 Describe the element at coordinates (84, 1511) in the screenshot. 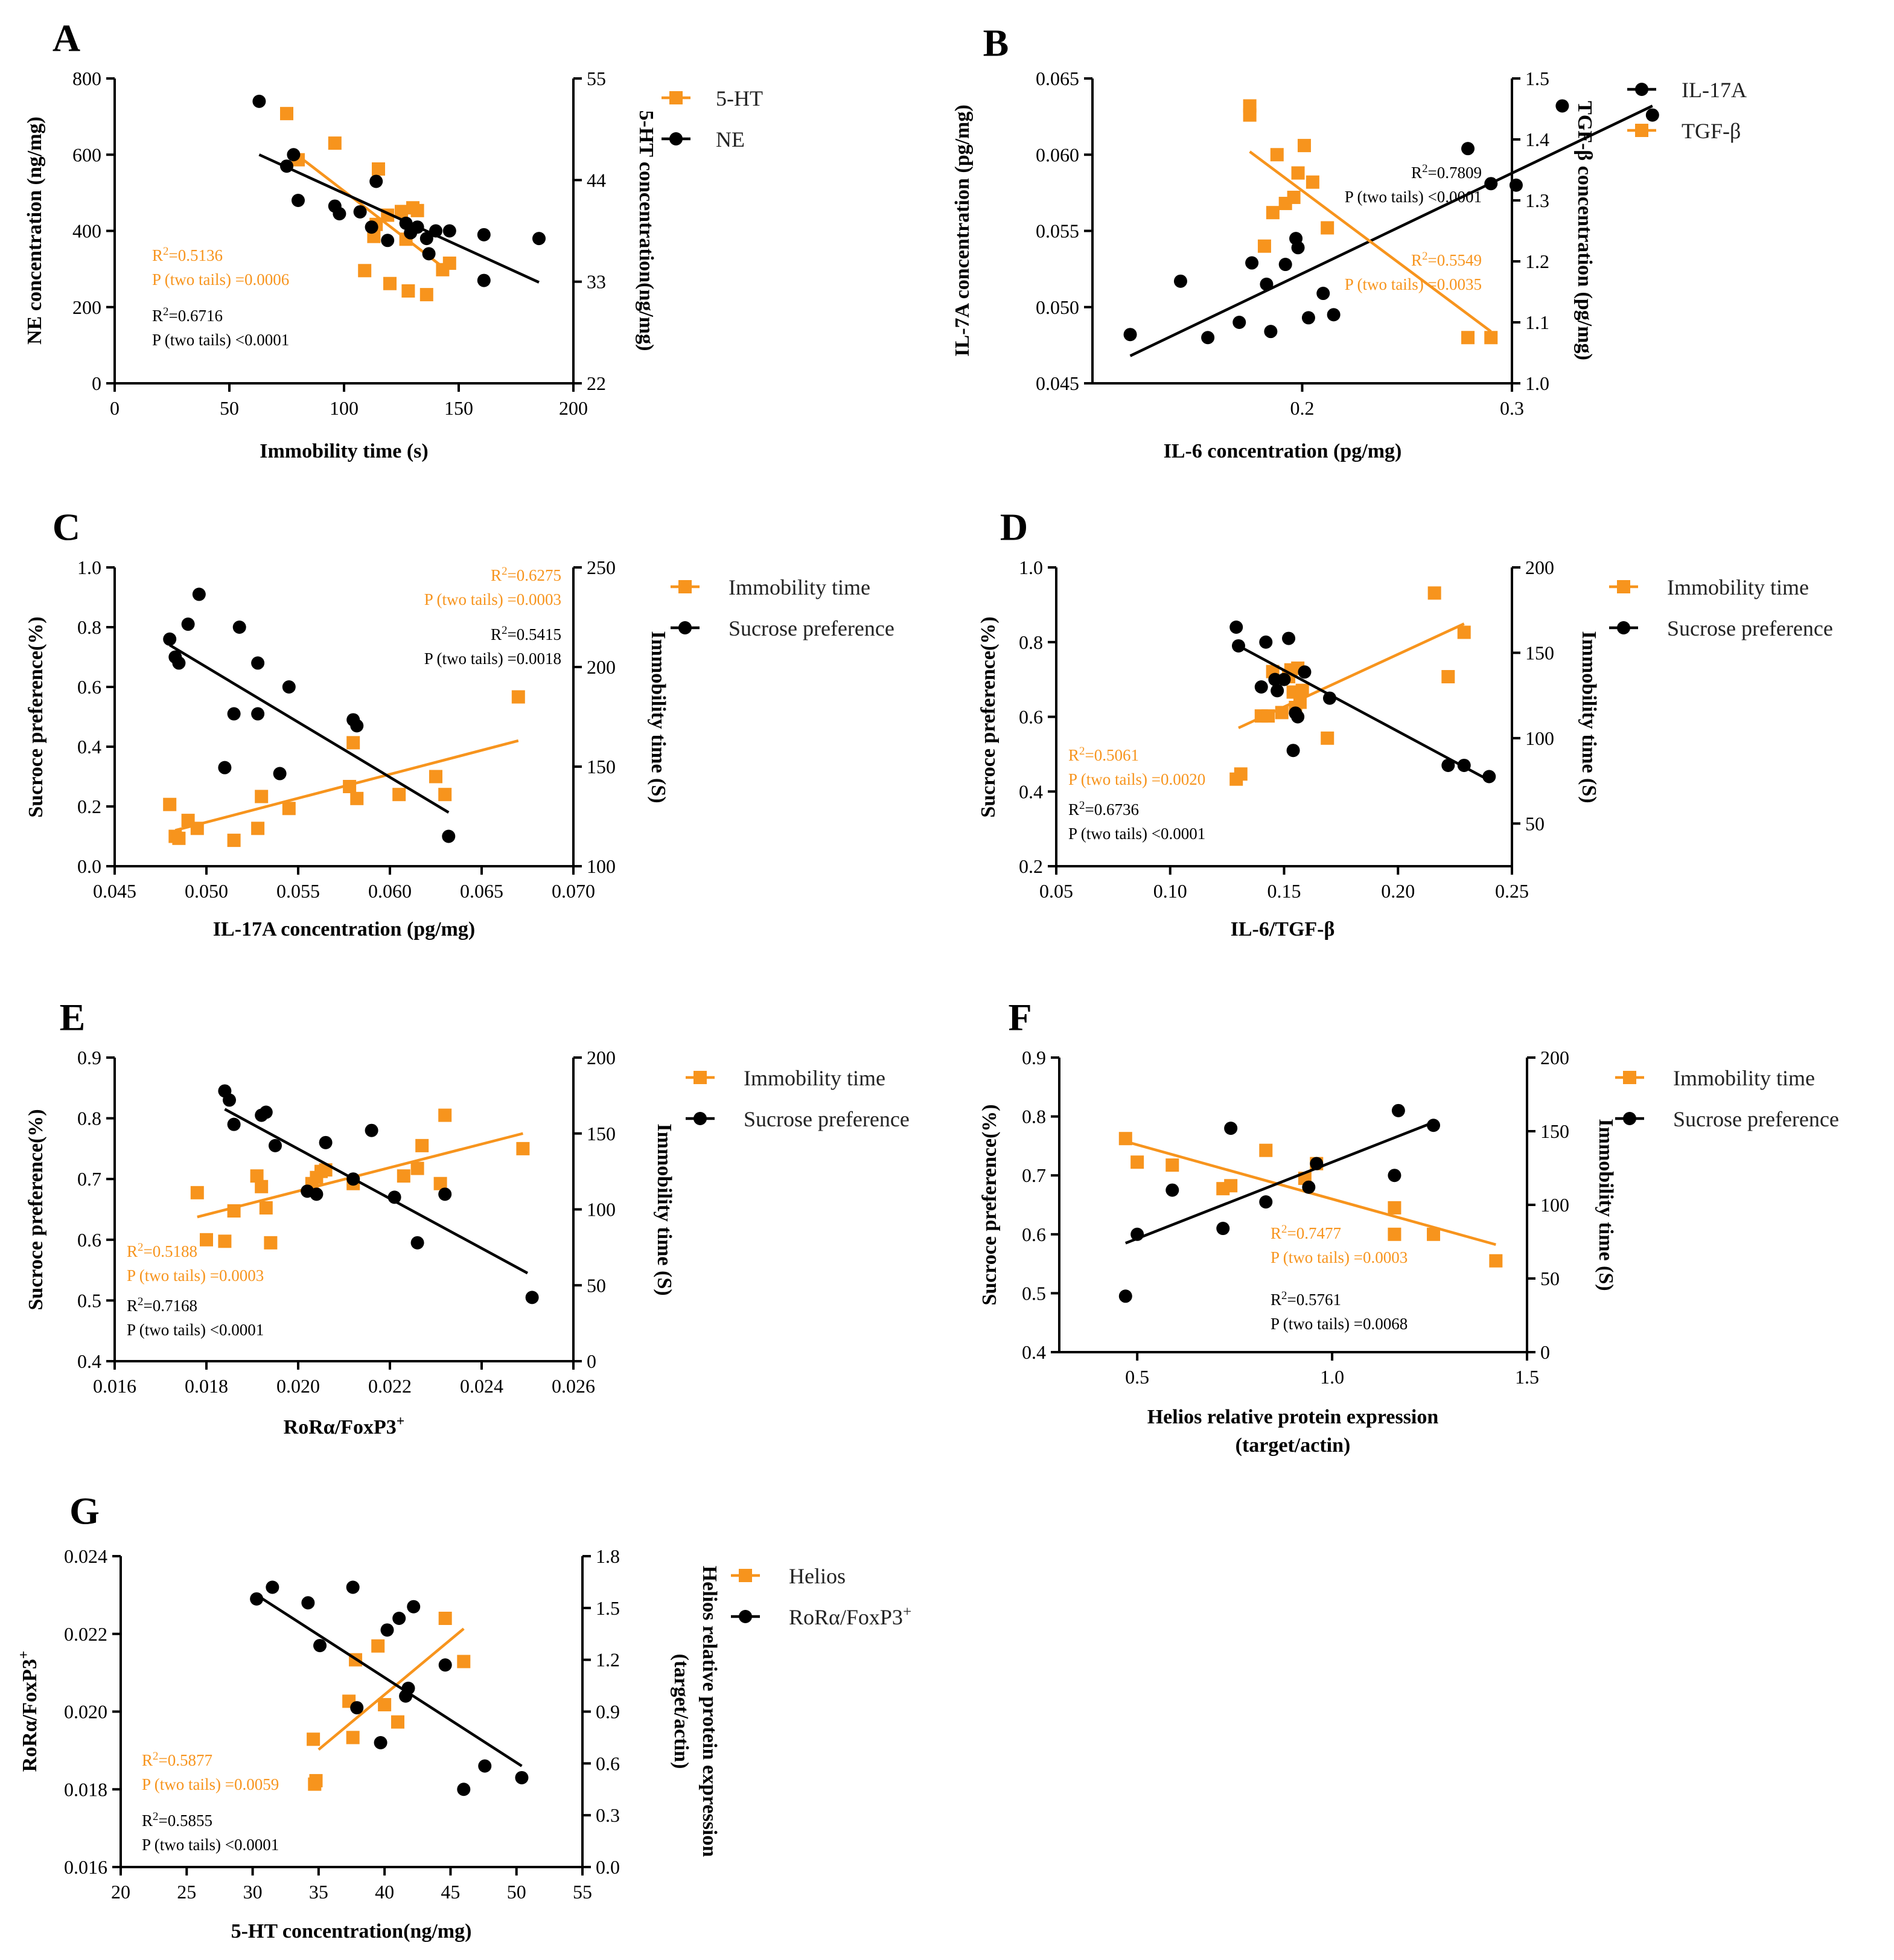

I see `panel-letter: G` at that location.